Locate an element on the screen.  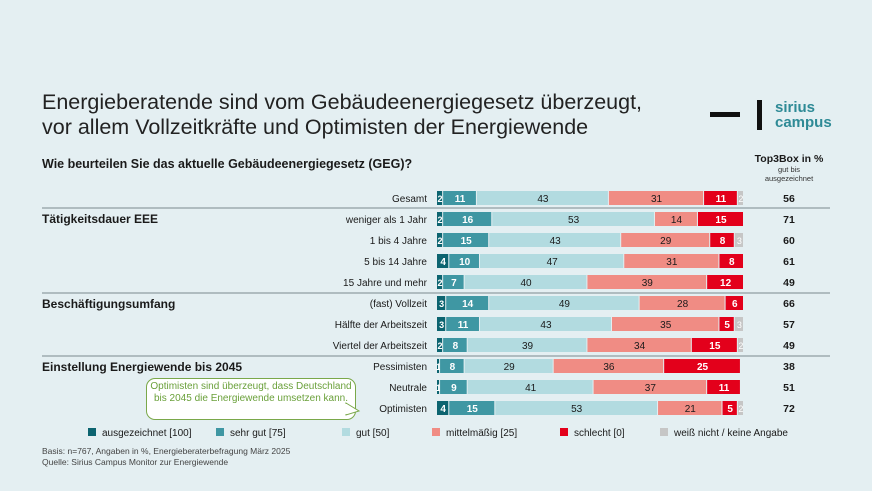
top3box-value: 51 is located at coordinates (789, 388).